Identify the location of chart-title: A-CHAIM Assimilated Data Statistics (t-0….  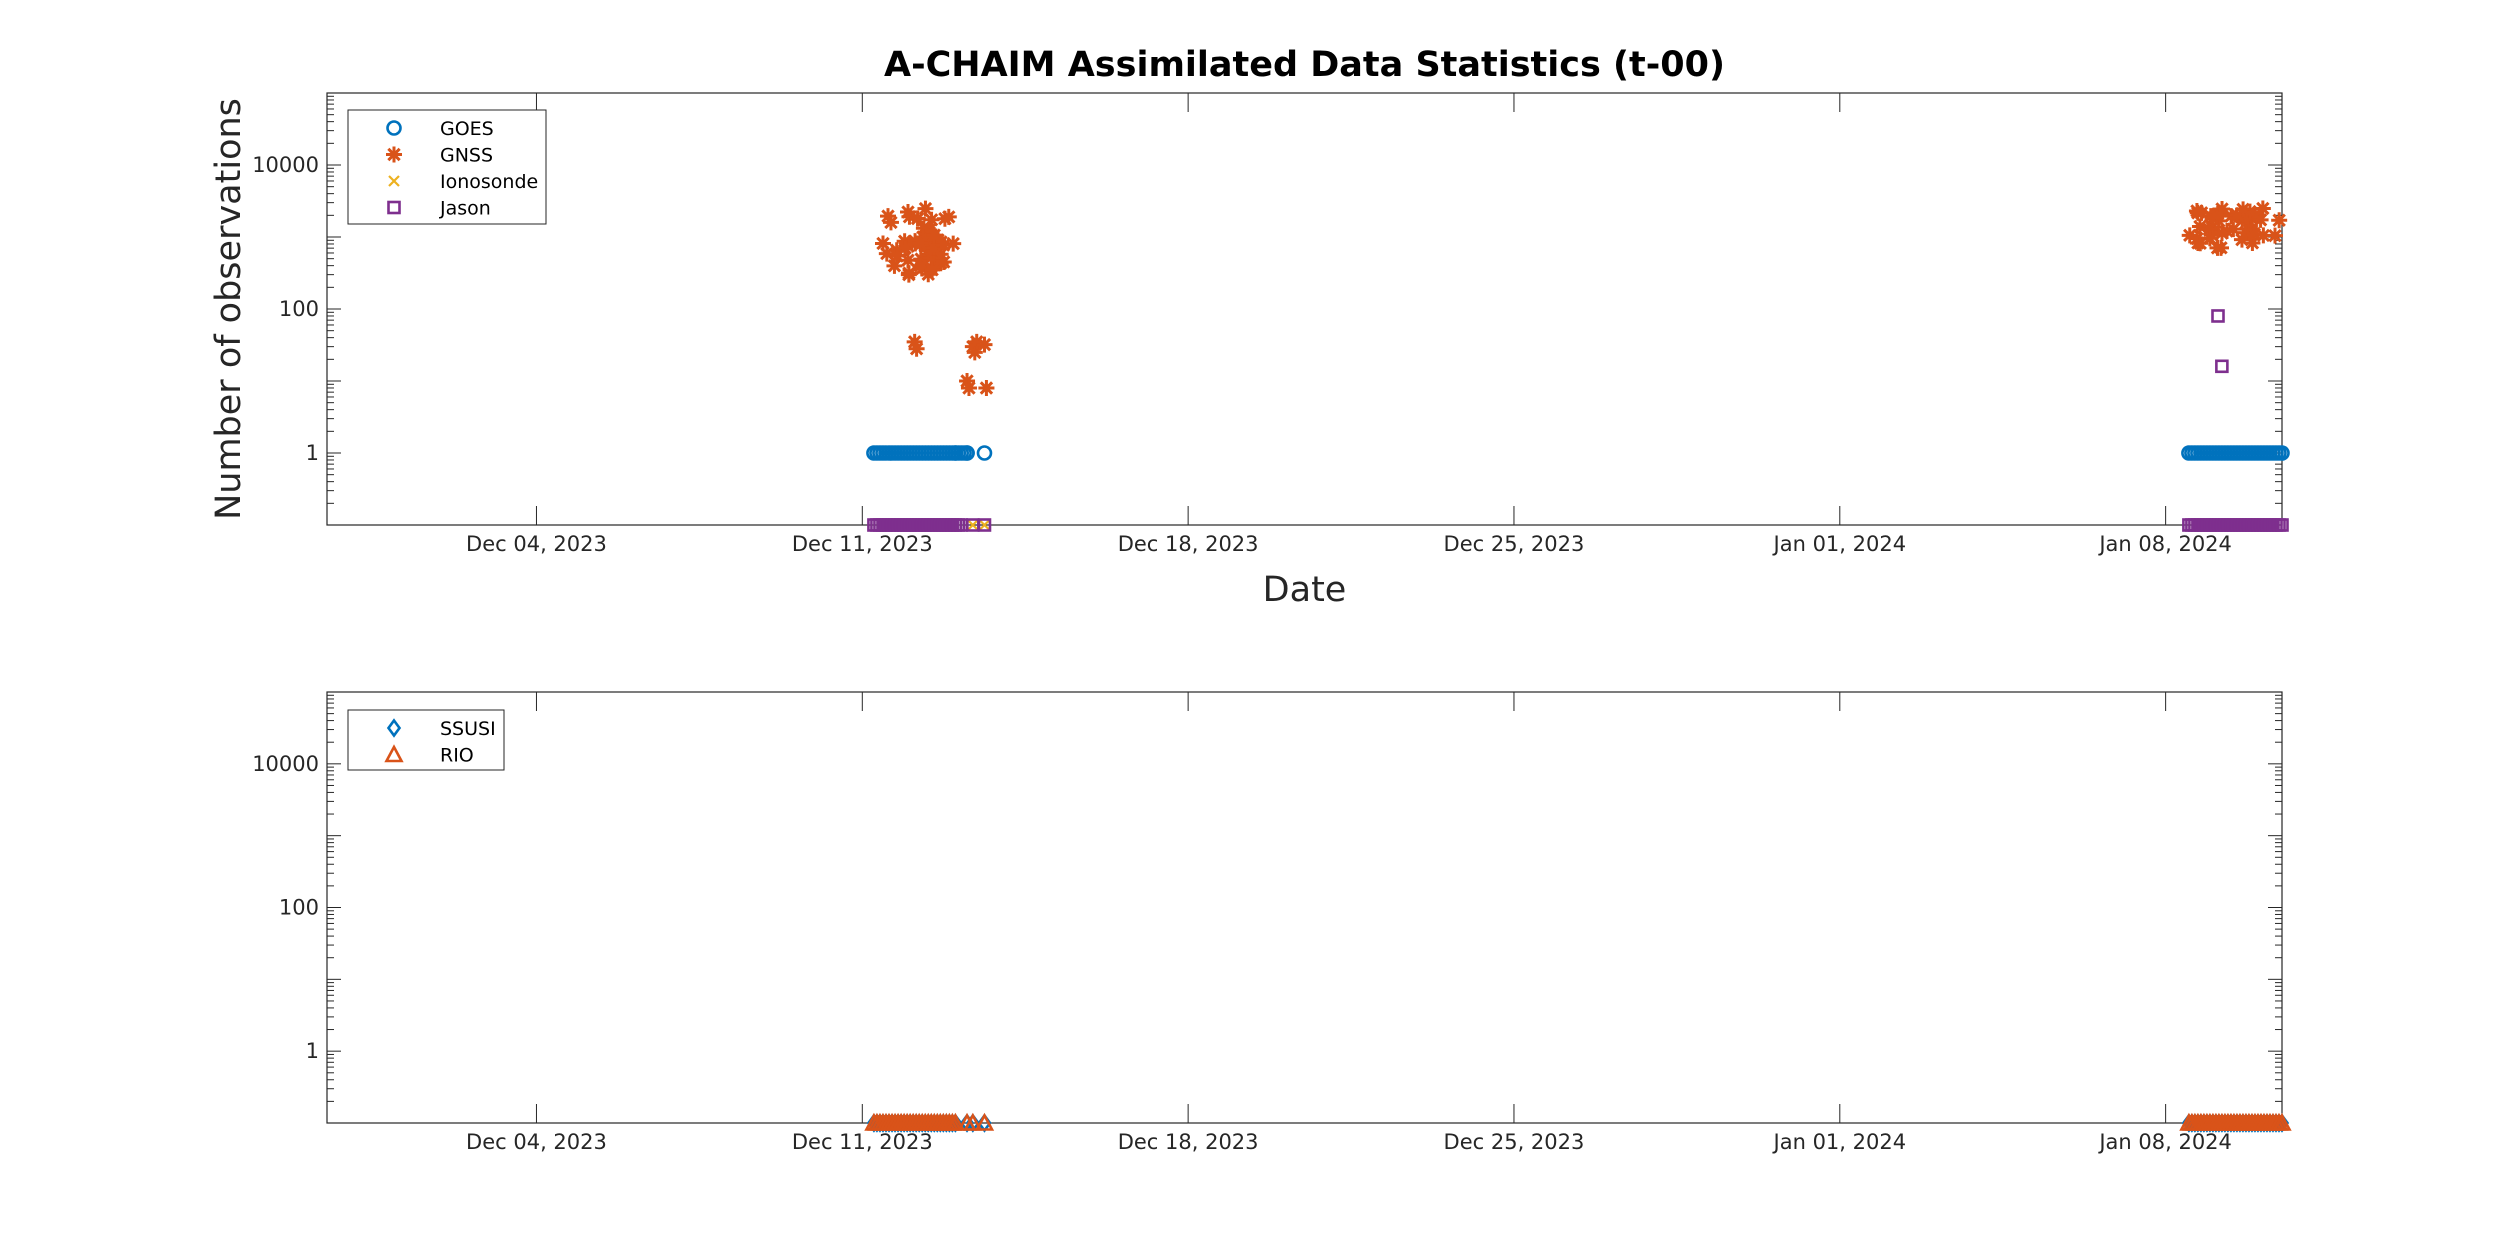
(1304, 65).